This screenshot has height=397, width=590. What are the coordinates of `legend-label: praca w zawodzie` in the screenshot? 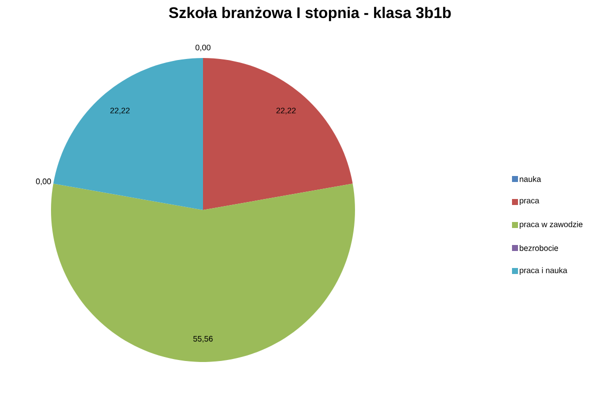 It's located at (551, 225).